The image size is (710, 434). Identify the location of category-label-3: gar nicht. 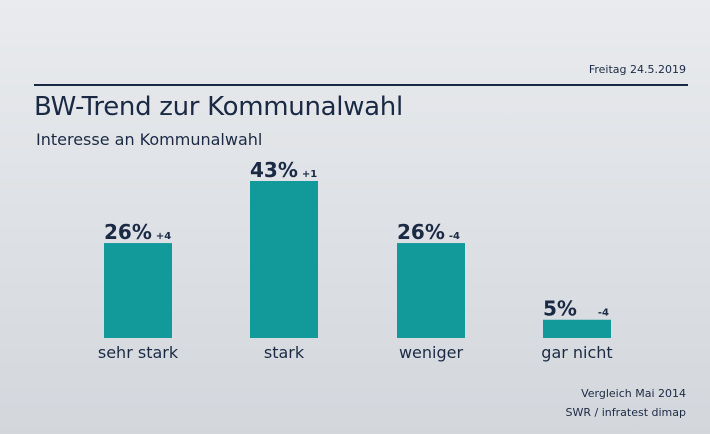
(576, 352).